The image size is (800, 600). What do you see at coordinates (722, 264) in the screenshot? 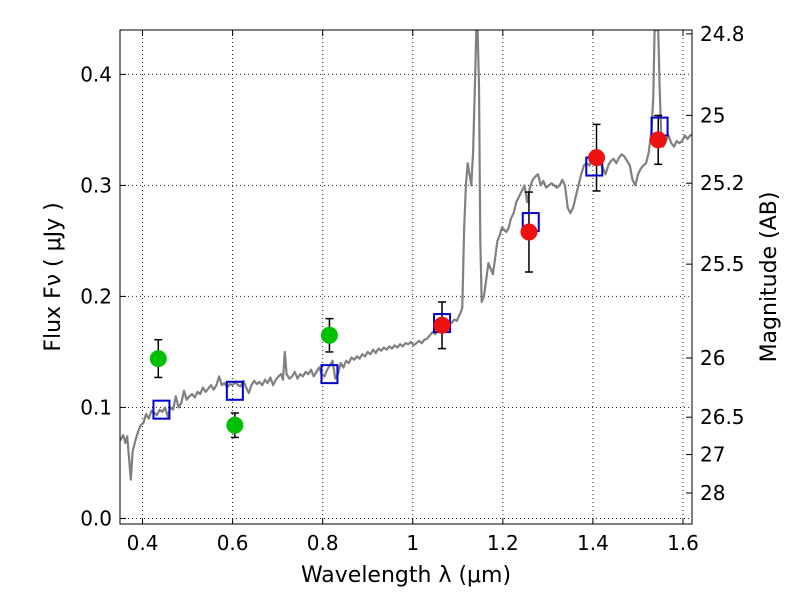
I see `right-tick-label: 25.5` at bounding box center [722, 264].